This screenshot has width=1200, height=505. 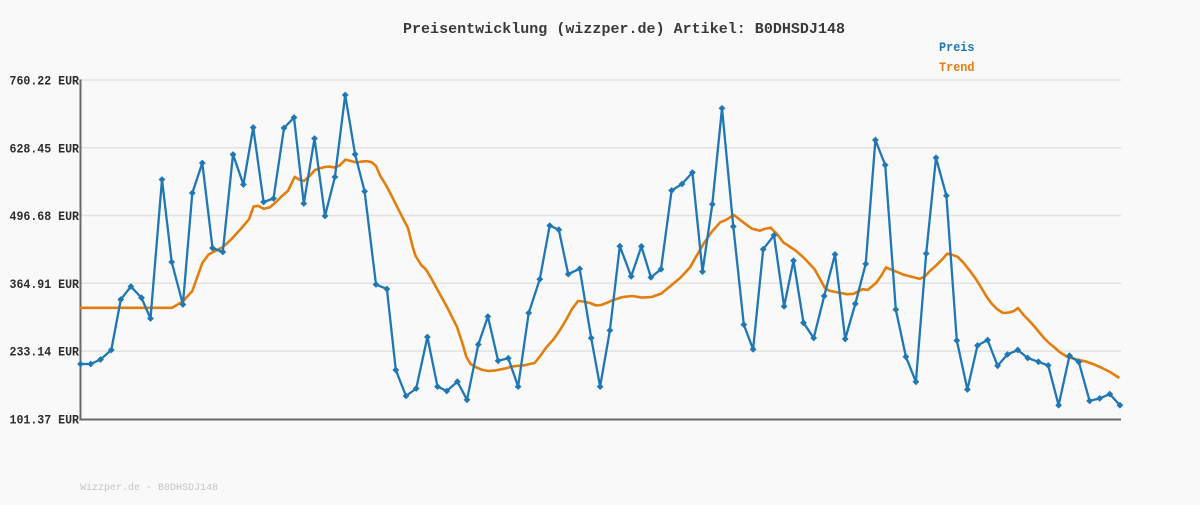 I want to click on svg-text: 101.37 EUR, so click(x=45, y=419).